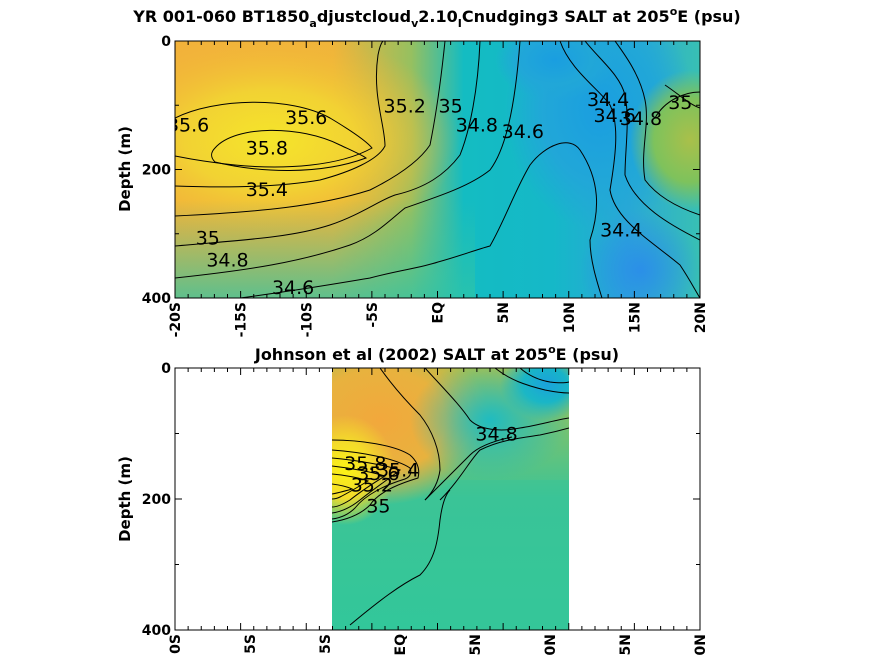  Describe the element at coordinates (436, 353) in the screenshot. I see `bottom-chart-title: Johnson et al (2002) SALT at 205oE (psu)` at that location.